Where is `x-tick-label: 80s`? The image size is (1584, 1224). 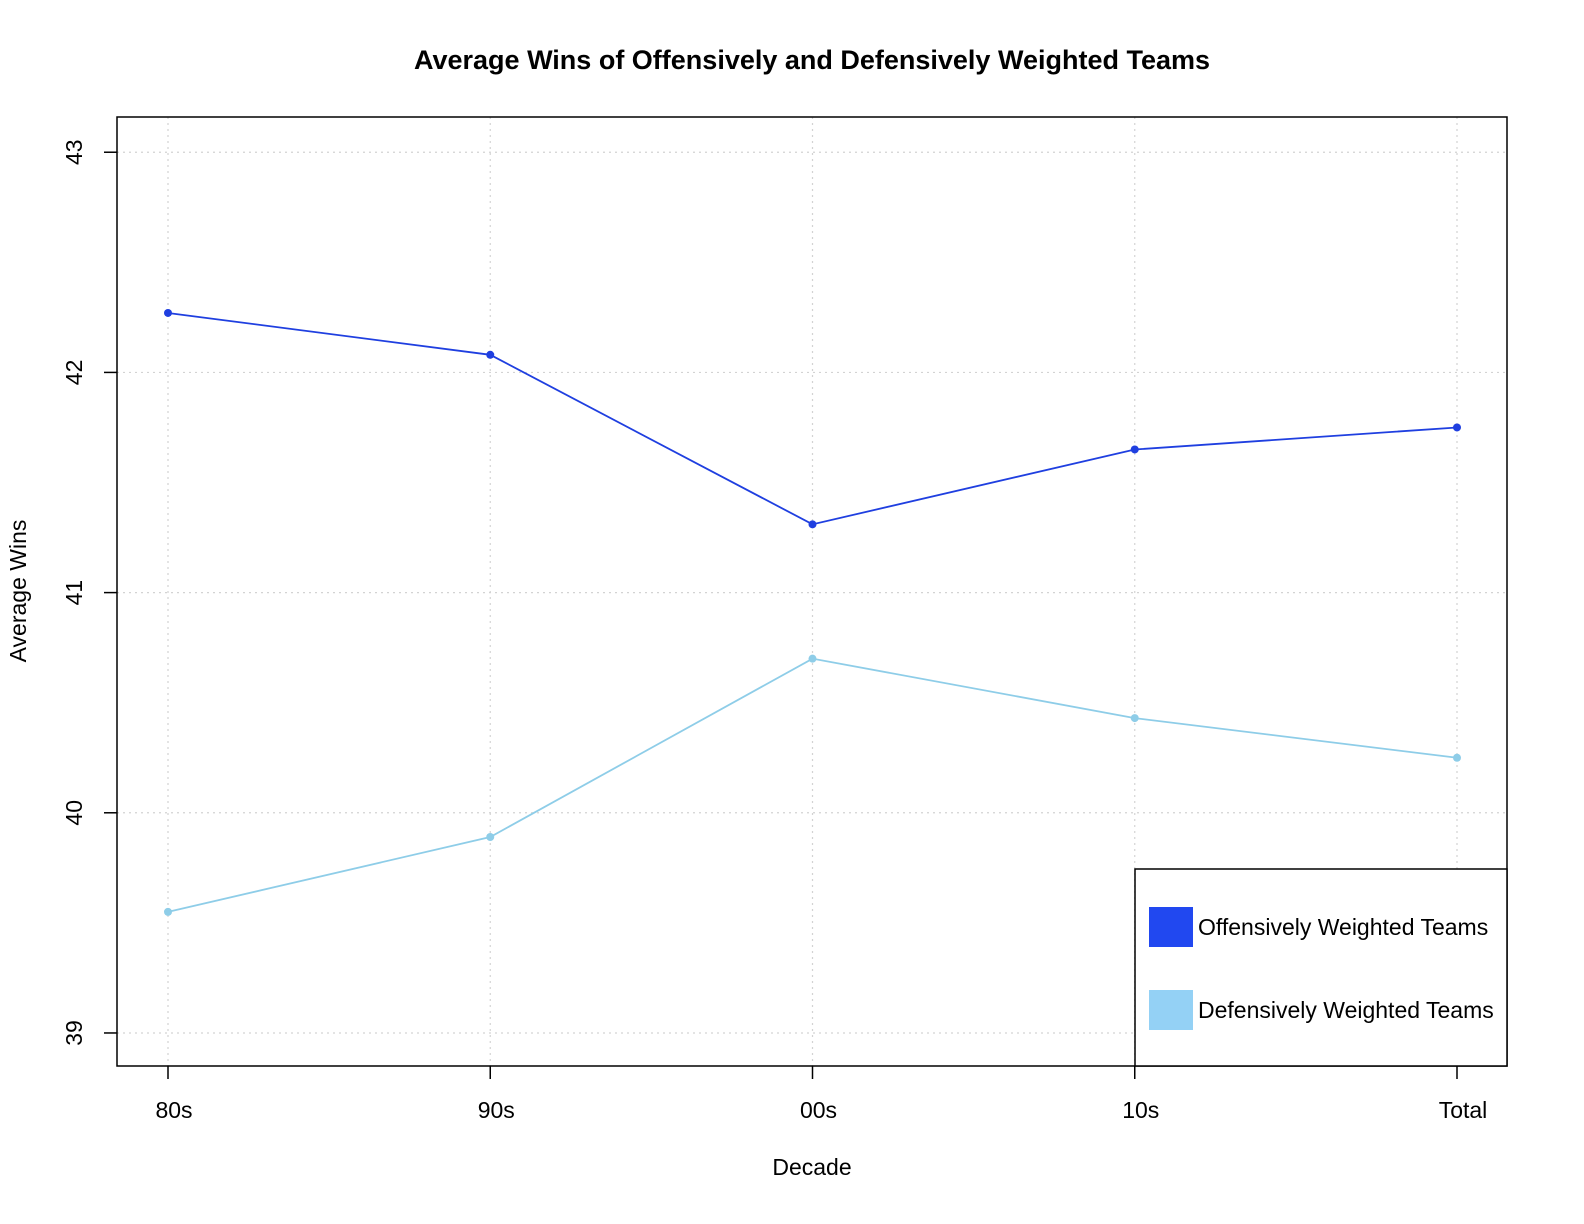
x-tick-label: 80s is located at coordinates (173, 1110).